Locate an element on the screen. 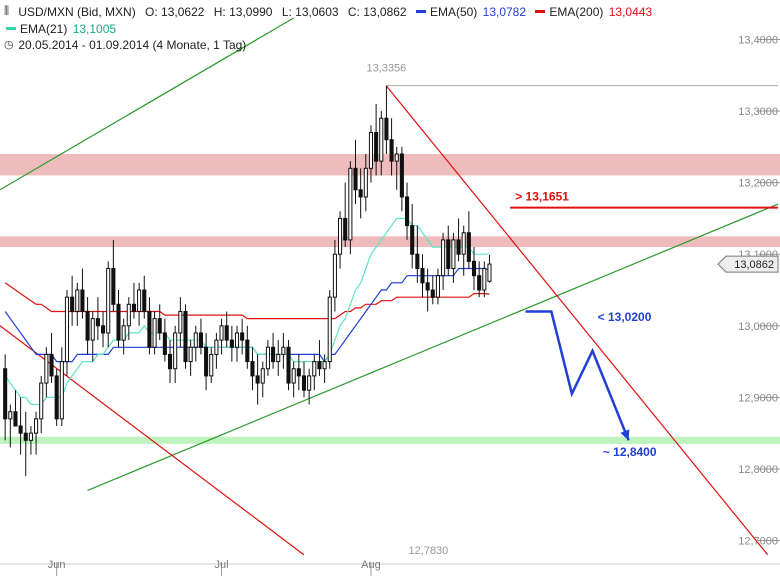 The width and height of the screenshot is (780, 576). ema200-value: 13,0443 is located at coordinates (630, 11).